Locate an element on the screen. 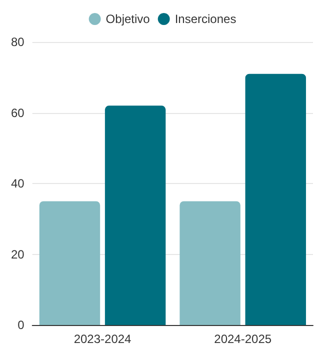 The width and height of the screenshot is (325, 353). y-tick-label: 40 is located at coordinates (17, 183).